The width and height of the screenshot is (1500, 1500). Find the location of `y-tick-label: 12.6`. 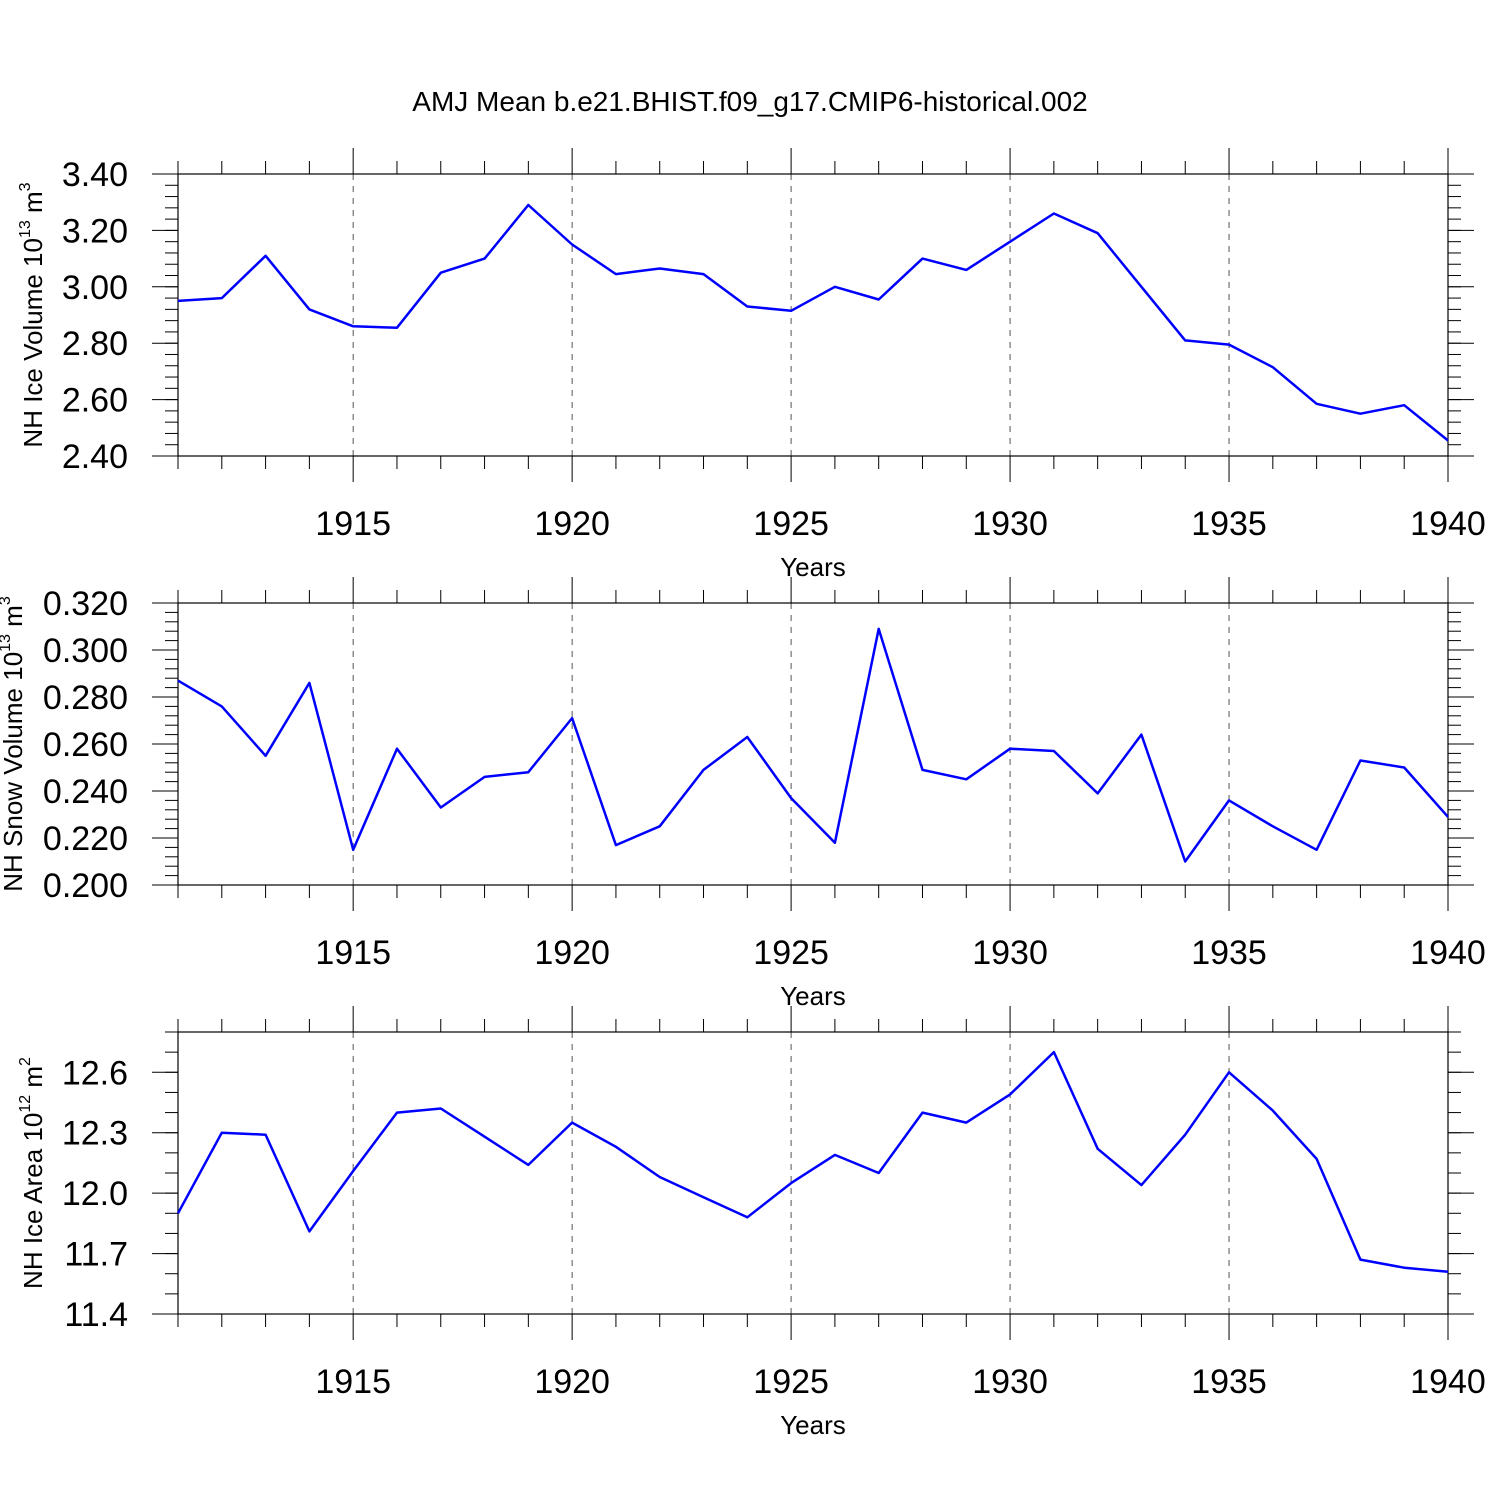

y-tick-label: 12.6 is located at coordinates (95, 1073).